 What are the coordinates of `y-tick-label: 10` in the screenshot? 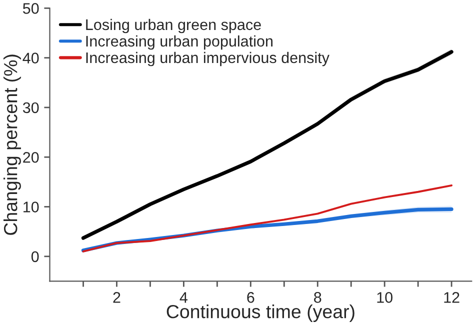 It's located at (31, 207).